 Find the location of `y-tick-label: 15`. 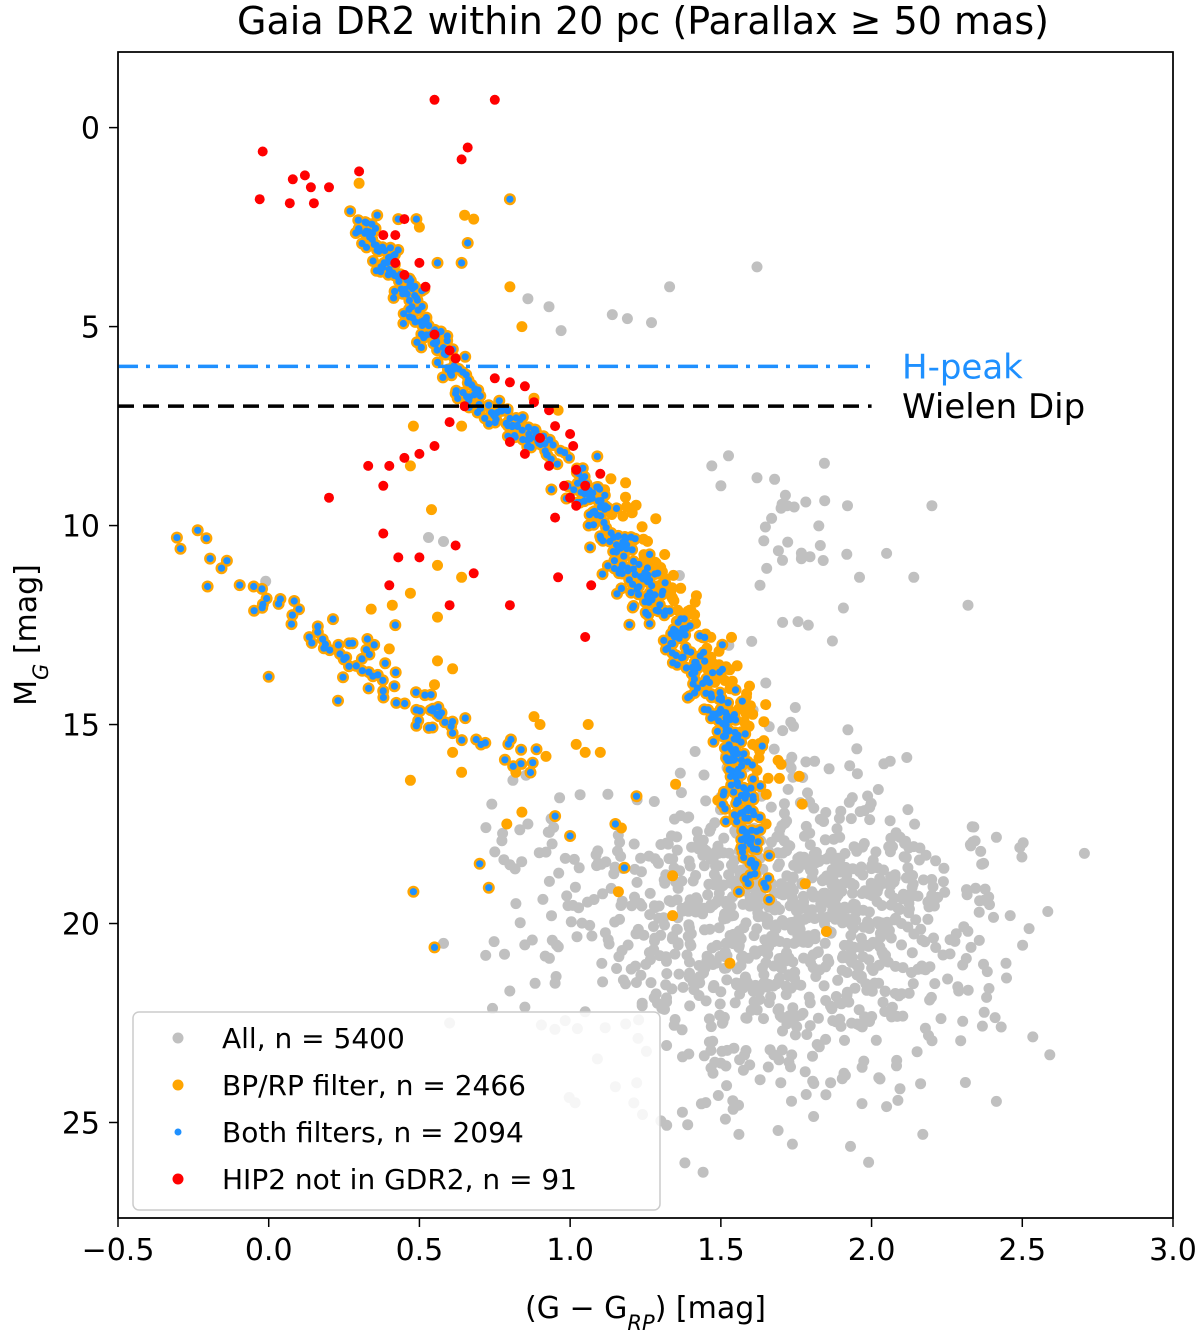

y-tick-label: 15 is located at coordinates (81, 726).